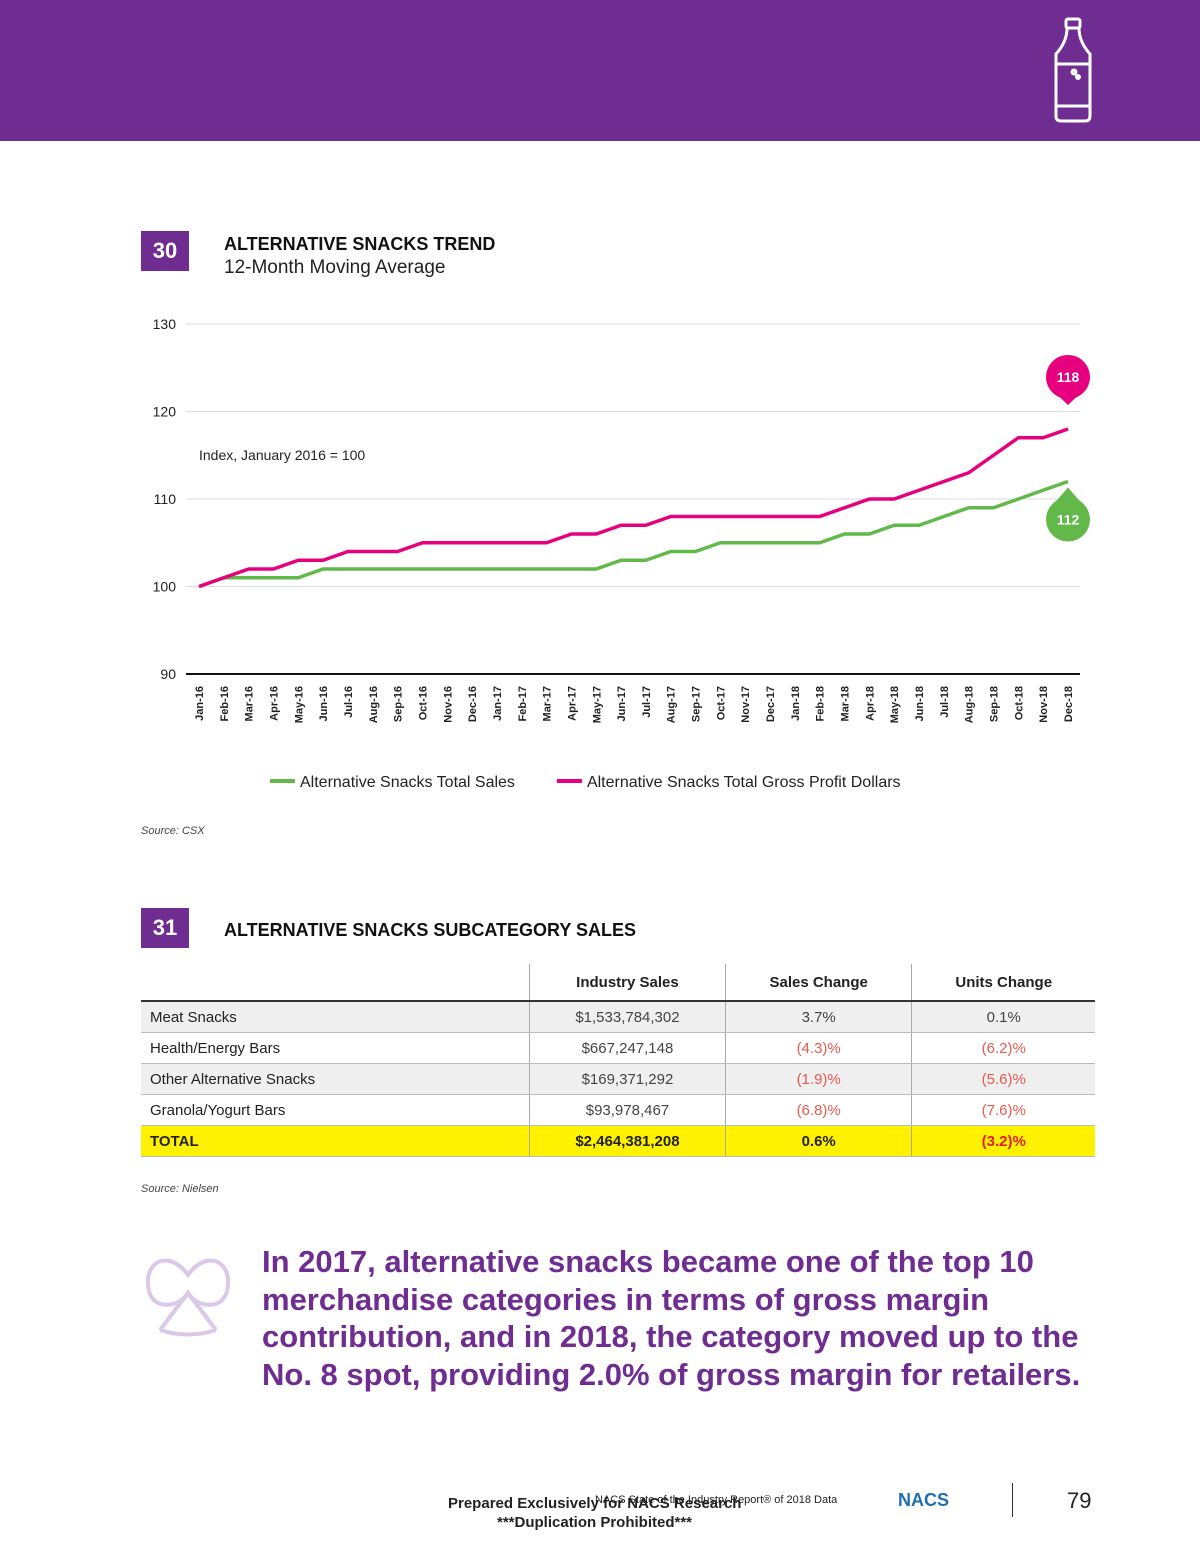 Image resolution: width=1200 pixels, height=1553 pixels. What do you see at coordinates (498, 703) in the screenshot?
I see `x-tick-label: Jan-17` at bounding box center [498, 703].